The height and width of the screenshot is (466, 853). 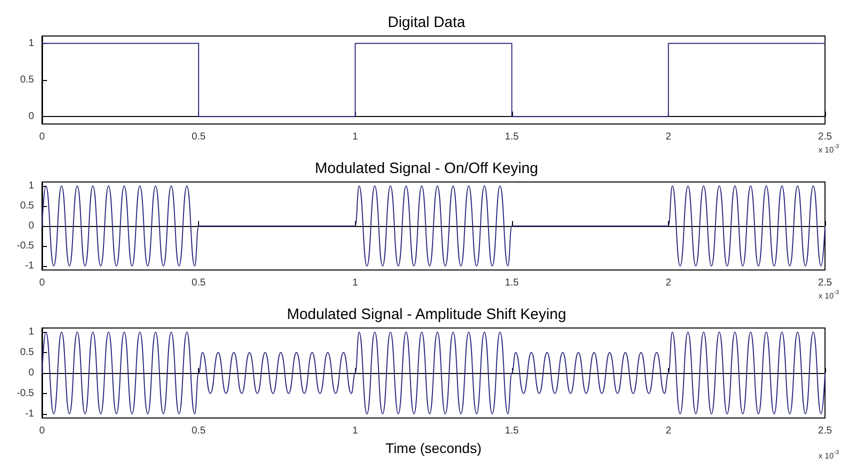 What do you see at coordinates (426, 168) in the screenshot?
I see `chart-title: Modulated Signal - On/Off Keying` at bounding box center [426, 168].